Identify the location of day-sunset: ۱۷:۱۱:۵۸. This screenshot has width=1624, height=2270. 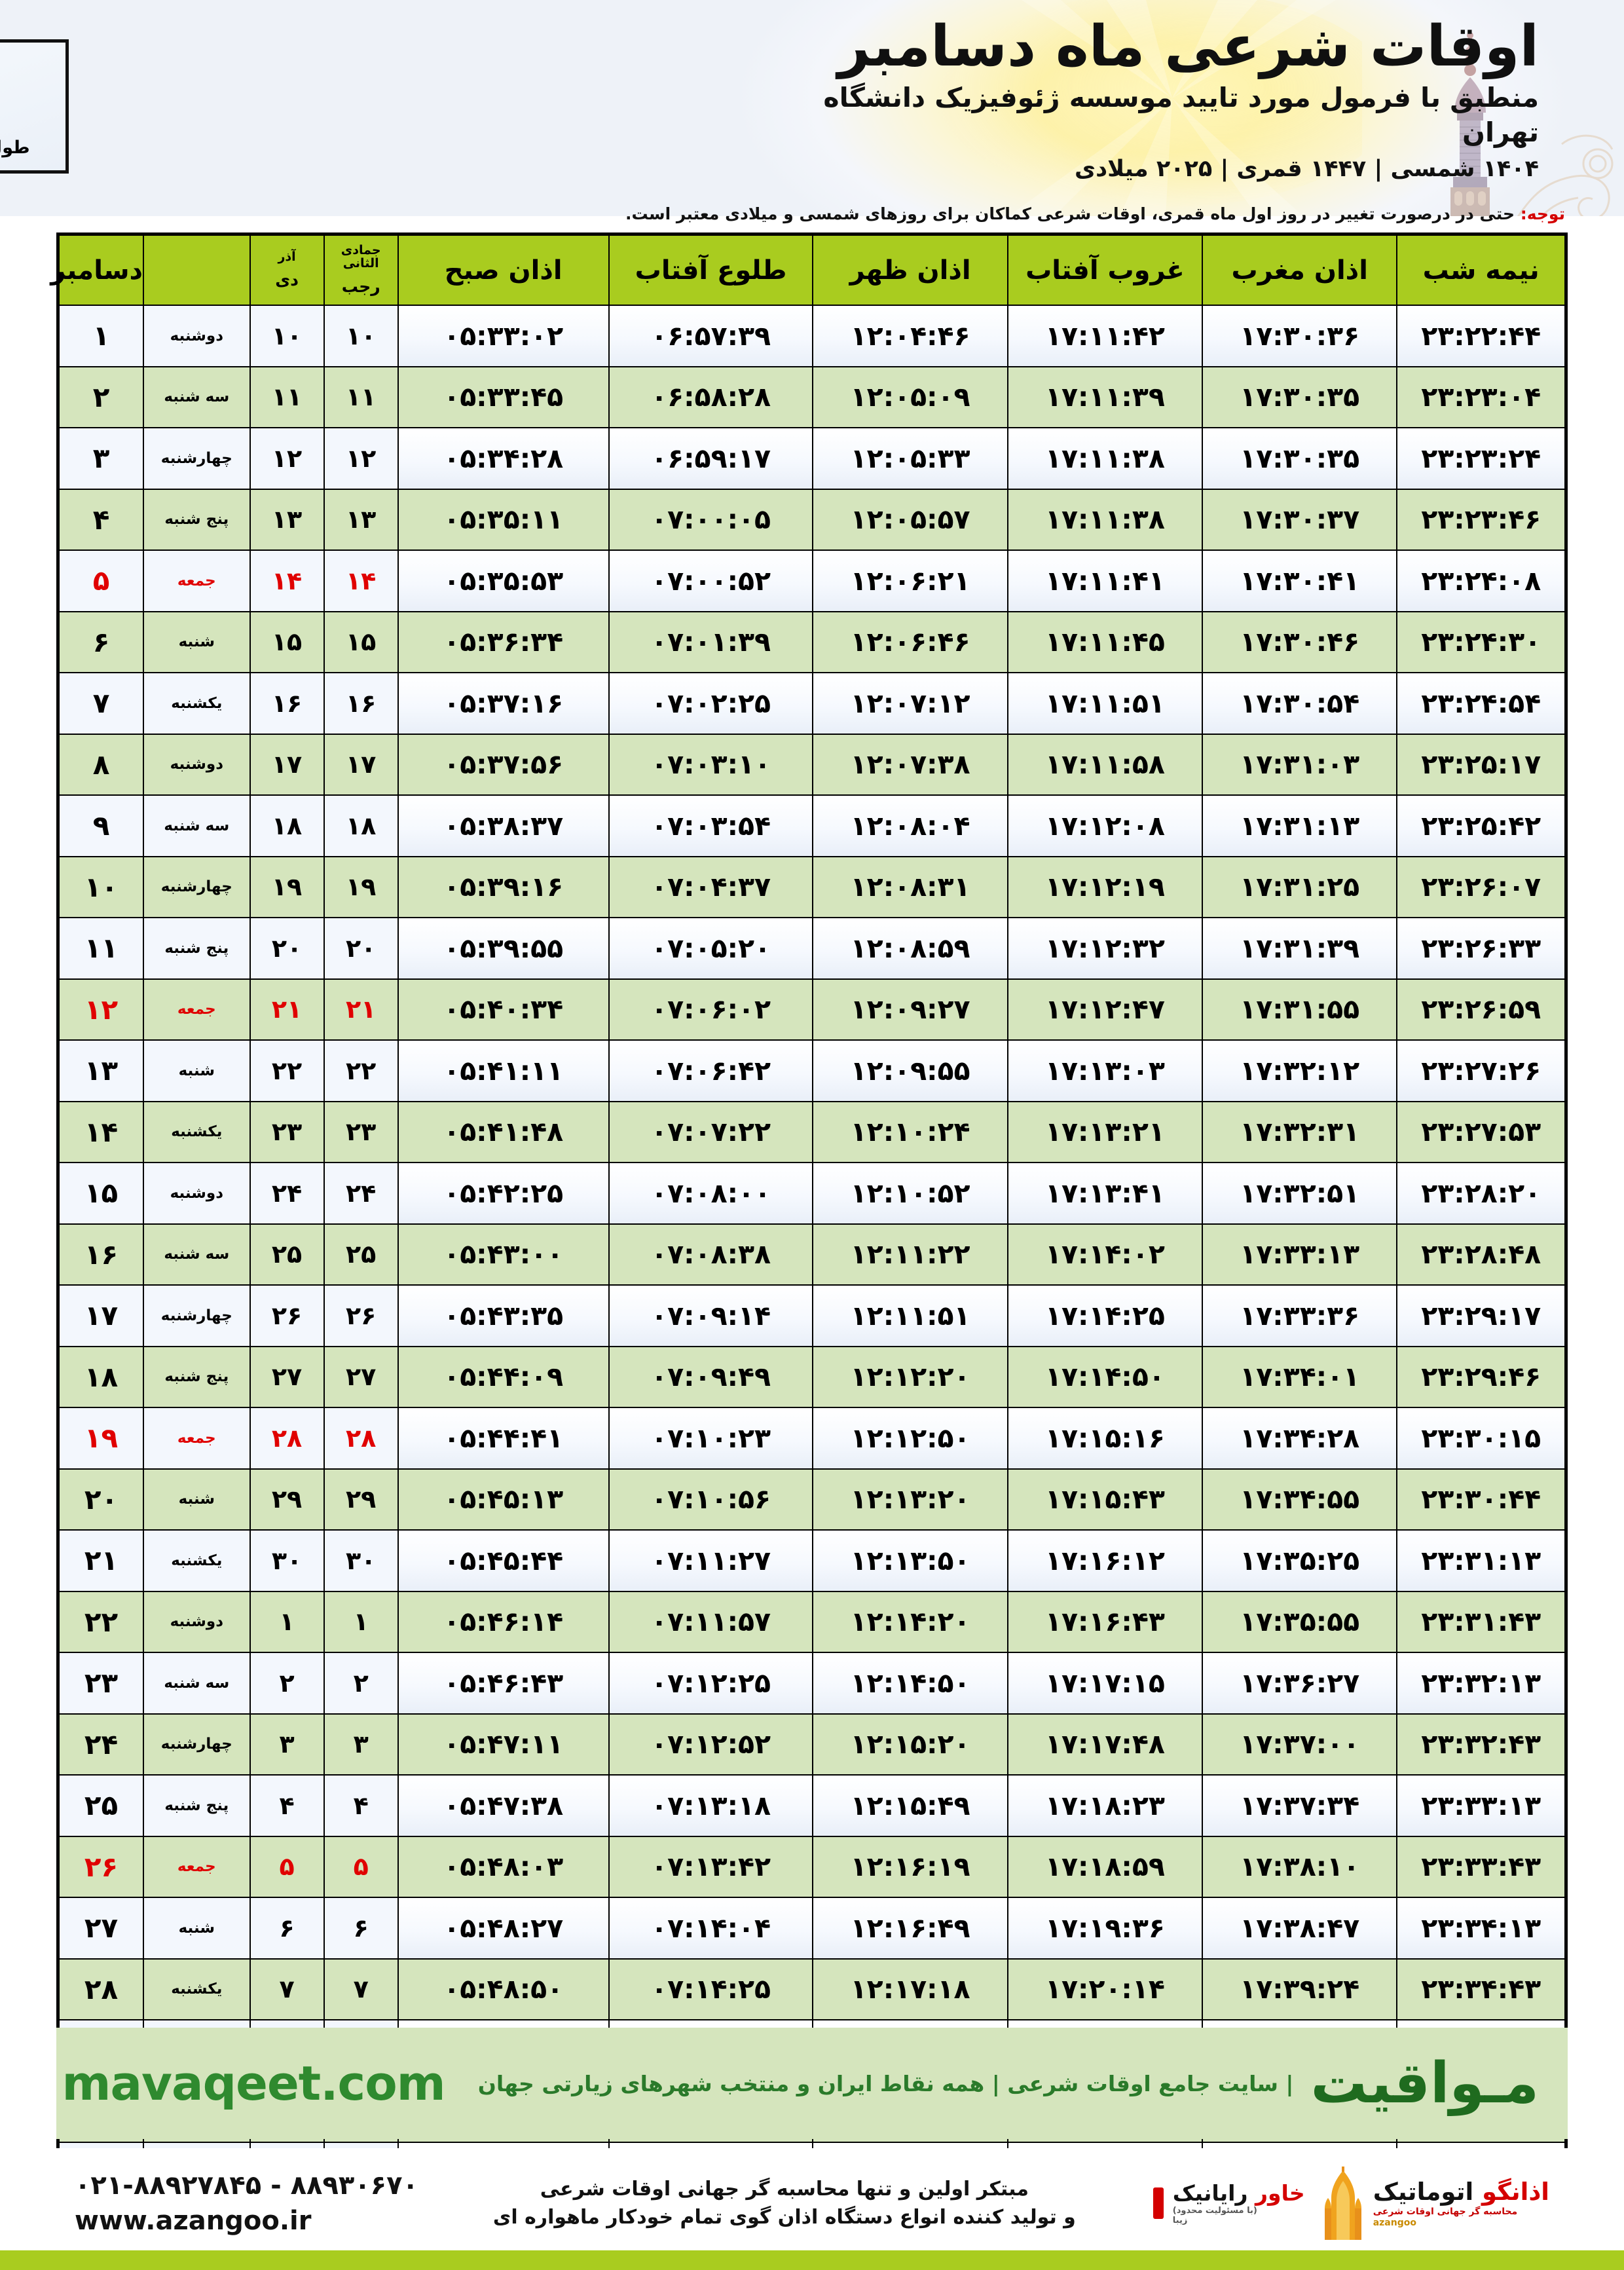
(1104, 765).